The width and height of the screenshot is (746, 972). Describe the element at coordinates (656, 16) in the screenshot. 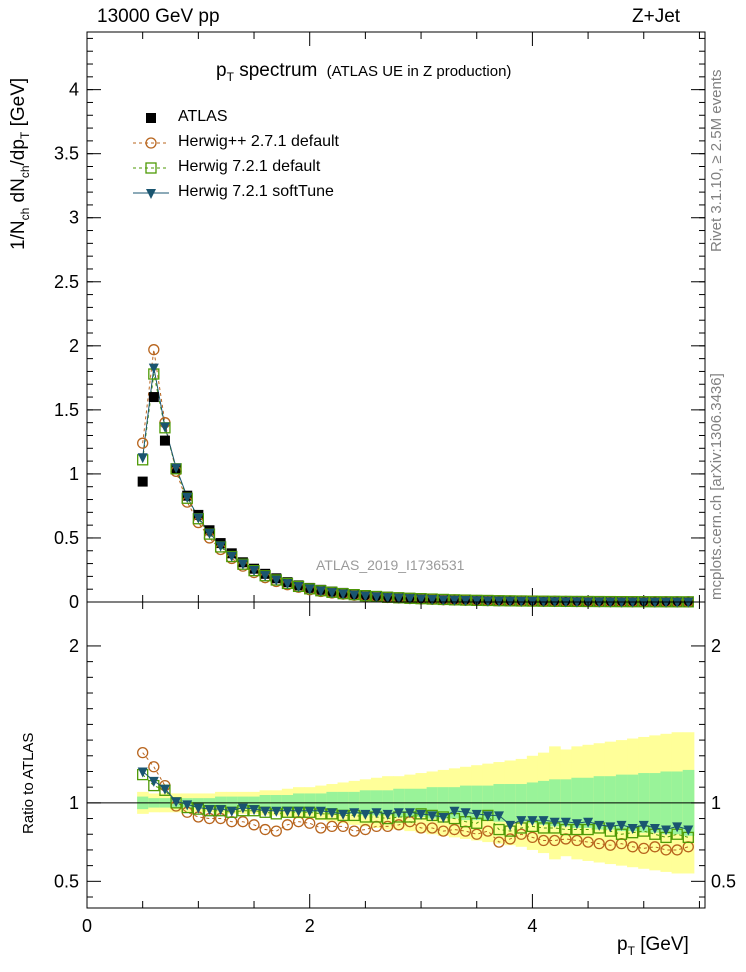

I see `header-process: Z+Jet` at that location.